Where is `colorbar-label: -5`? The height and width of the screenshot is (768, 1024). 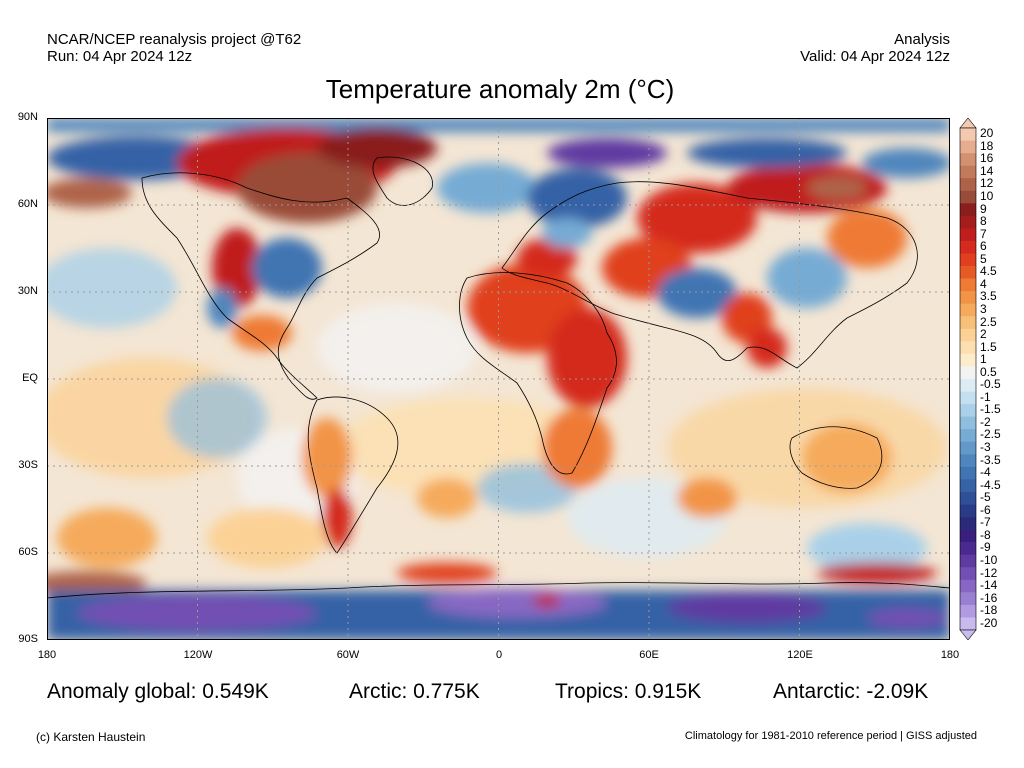 colorbar-label: -5 is located at coordinates (985, 497).